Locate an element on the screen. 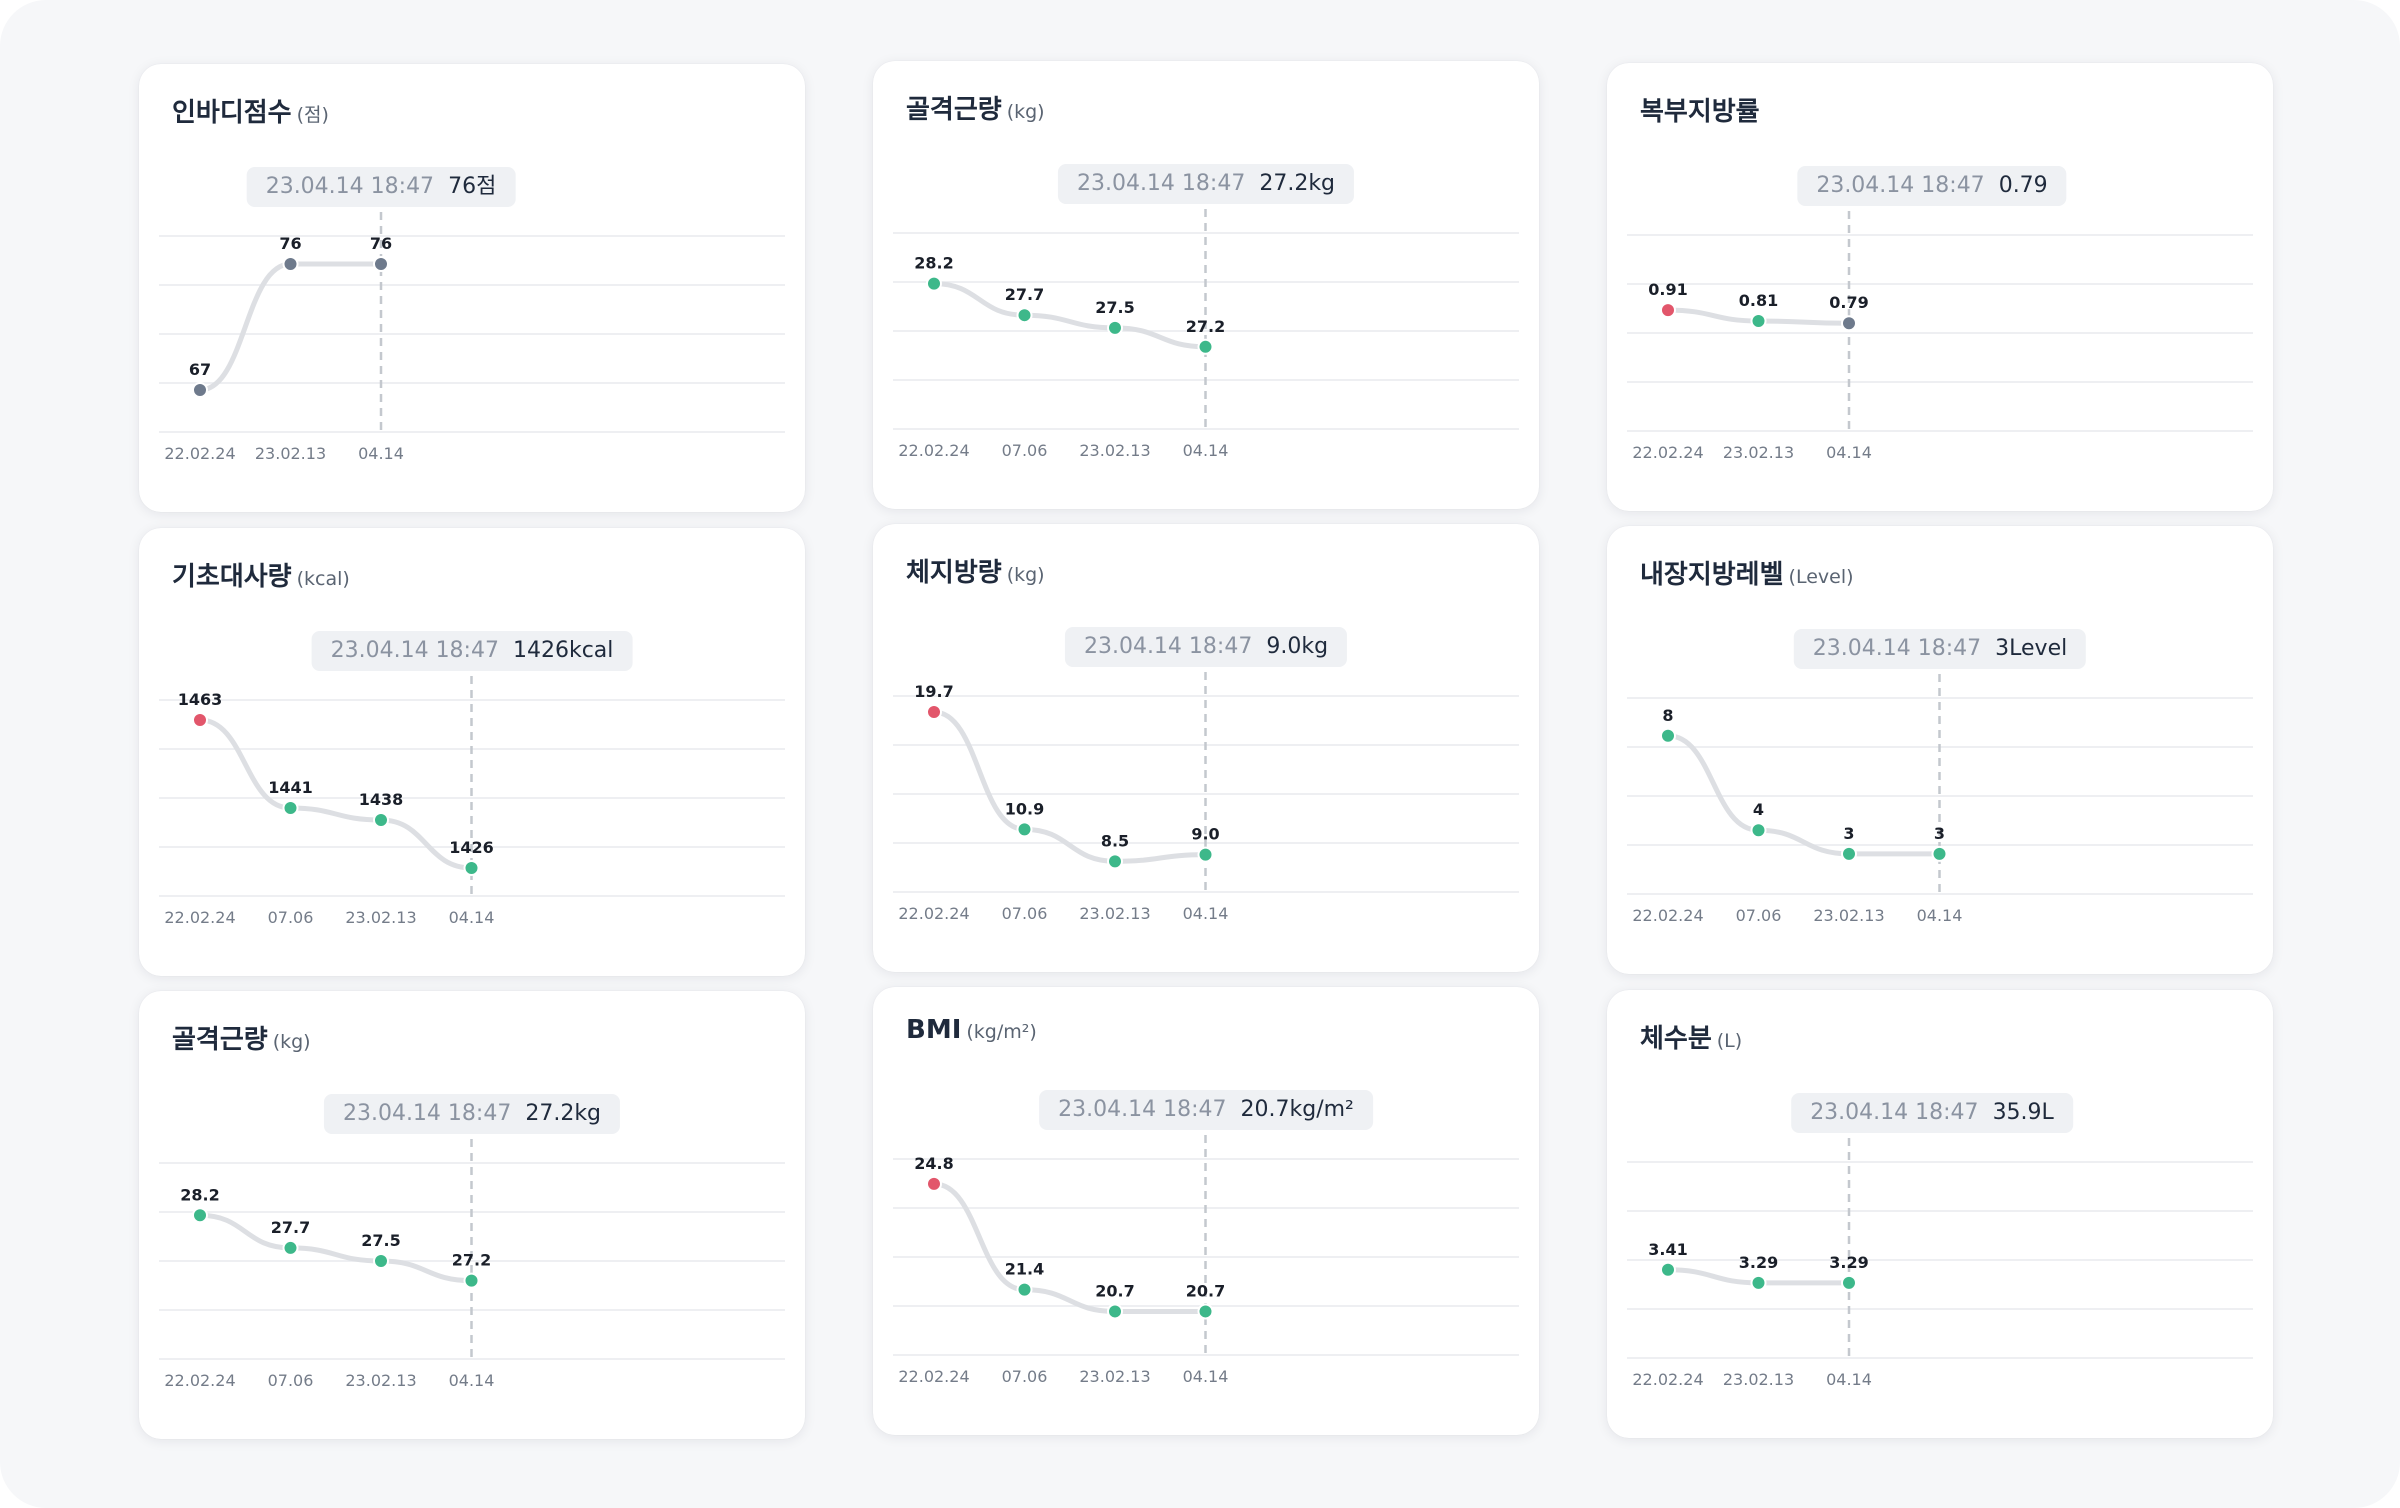 The width and height of the screenshot is (2400, 1508). data-label: 28.2 is located at coordinates (199, 1194).